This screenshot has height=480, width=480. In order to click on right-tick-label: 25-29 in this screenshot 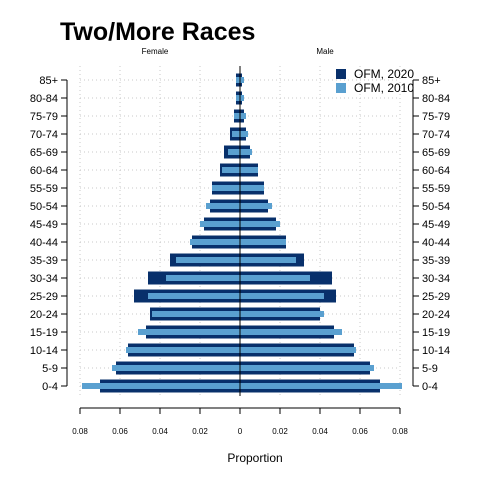, I will do `click(436, 297)`.